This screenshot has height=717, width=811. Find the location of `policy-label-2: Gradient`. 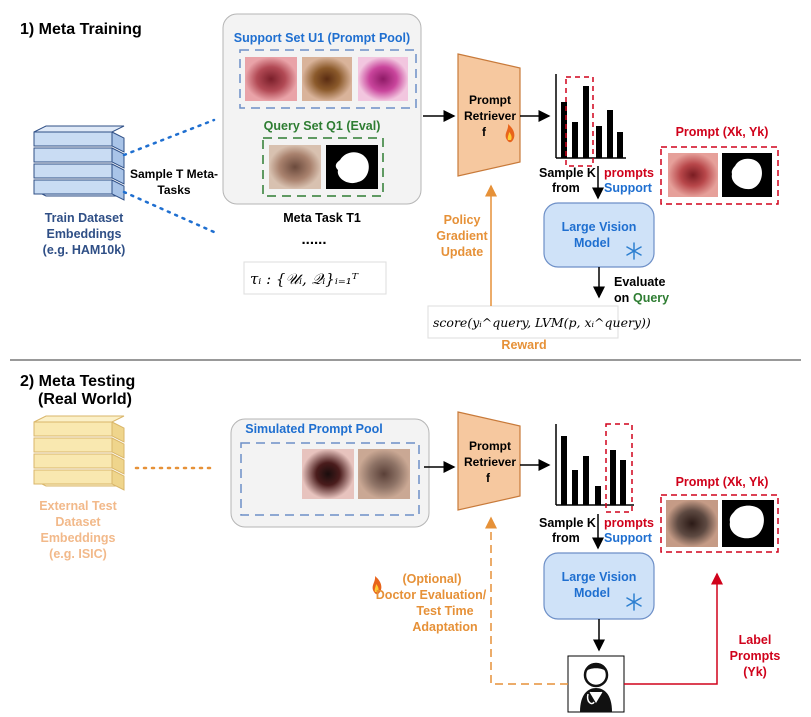

policy-label-2: Gradient is located at coordinates (462, 236).